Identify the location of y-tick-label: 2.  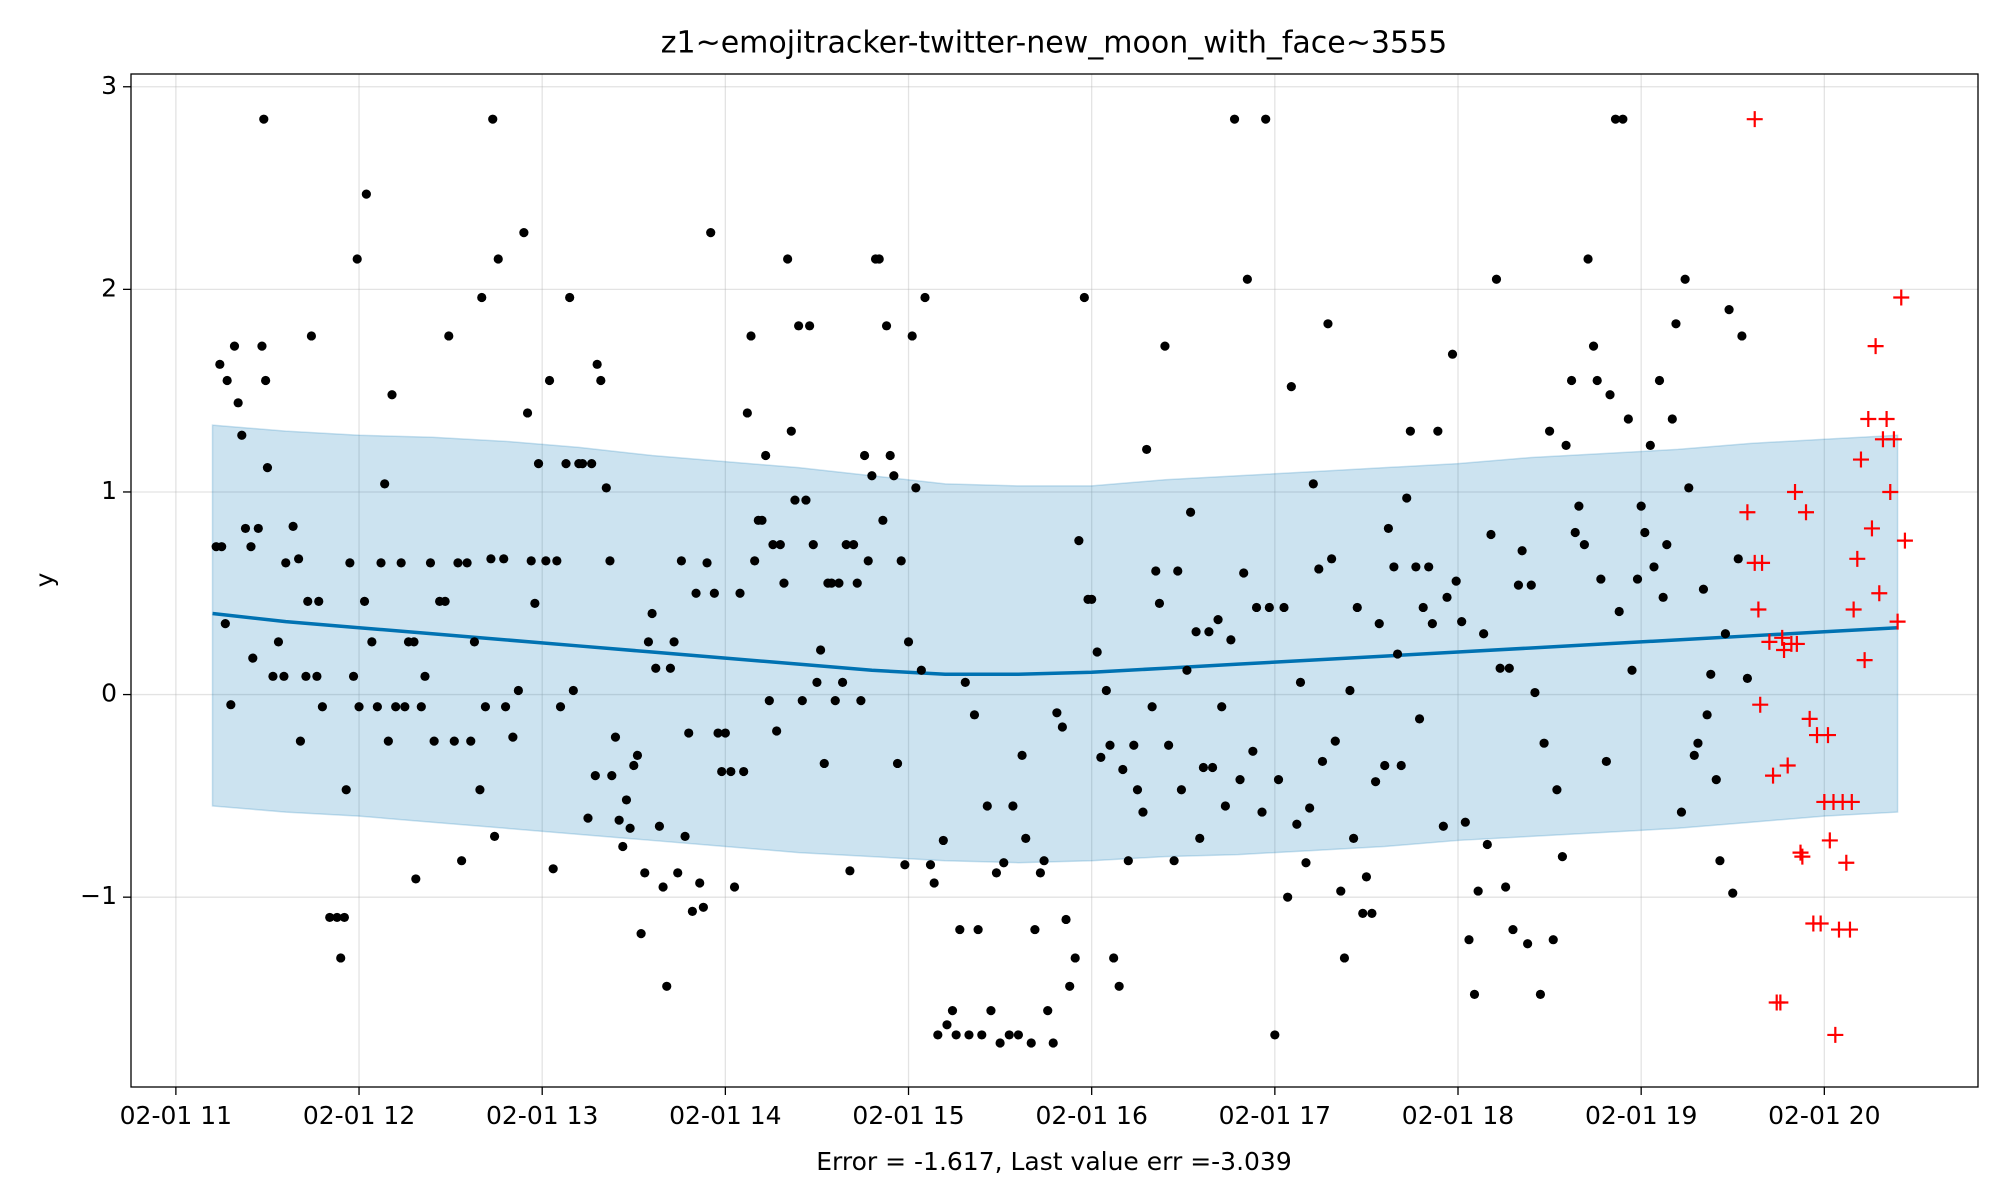
(109, 287).